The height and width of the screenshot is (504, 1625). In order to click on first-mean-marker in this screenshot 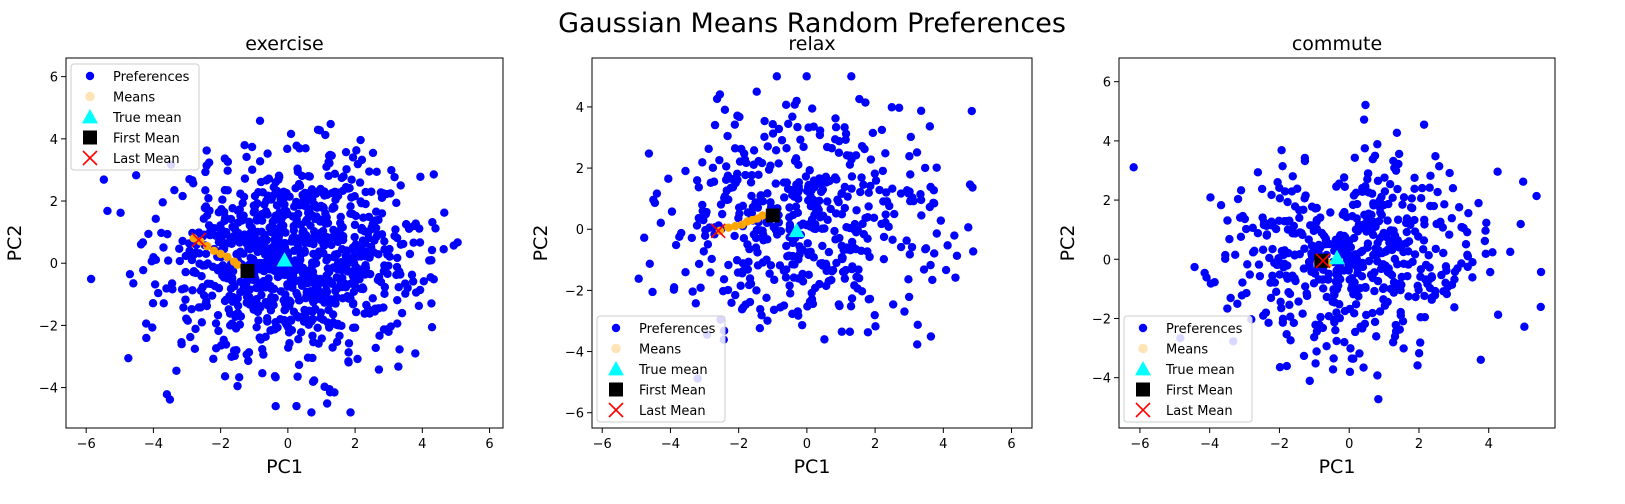, I will do `click(1321, 260)`.